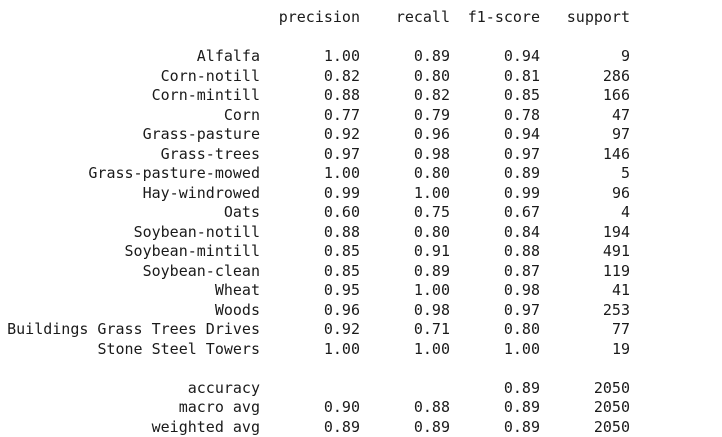 This screenshot has width=722, height=437. I want to click on row-label: macro avg, so click(130, 408).